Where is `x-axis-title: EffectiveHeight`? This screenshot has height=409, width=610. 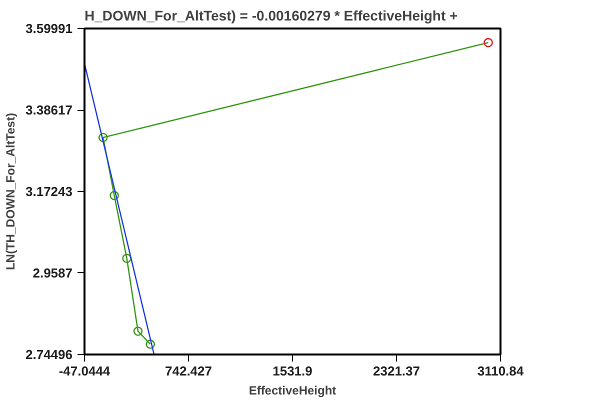 x-axis-title: EffectiveHeight is located at coordinates (292, 391).